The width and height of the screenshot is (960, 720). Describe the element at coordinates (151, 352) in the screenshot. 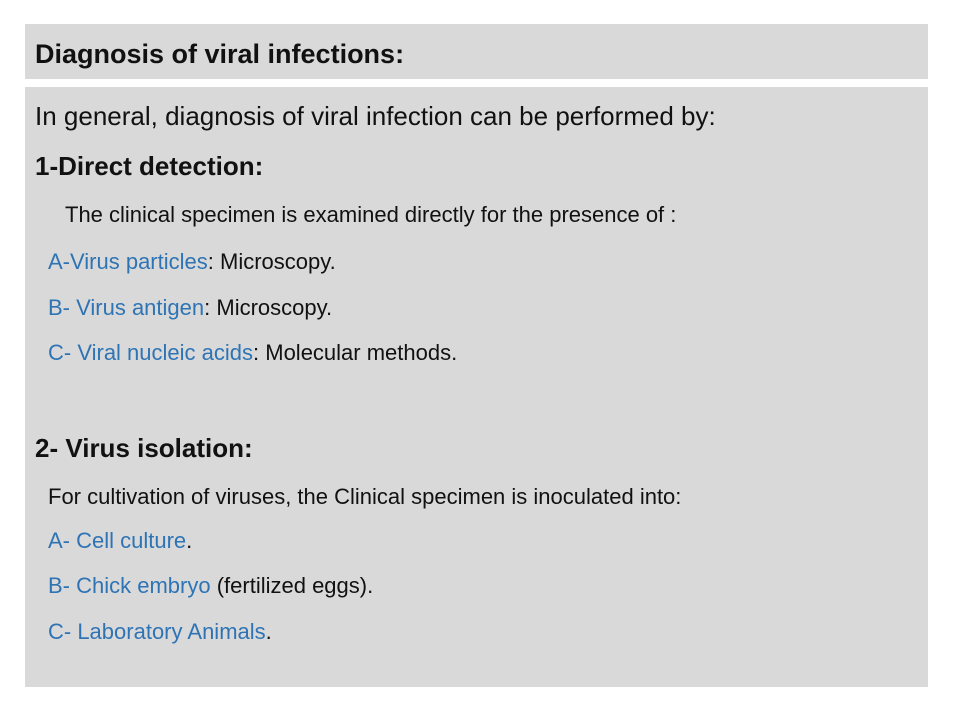

I see `item-term: C- Viral nucleic acids` at that location.